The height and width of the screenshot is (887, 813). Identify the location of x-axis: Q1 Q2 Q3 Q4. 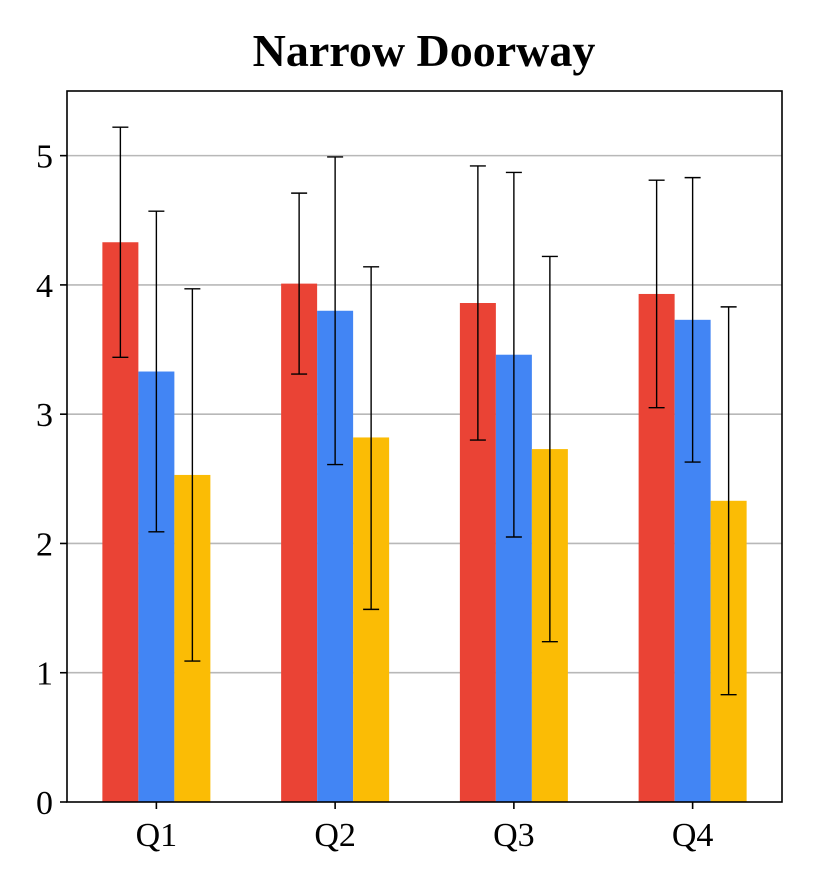
(425, 828).